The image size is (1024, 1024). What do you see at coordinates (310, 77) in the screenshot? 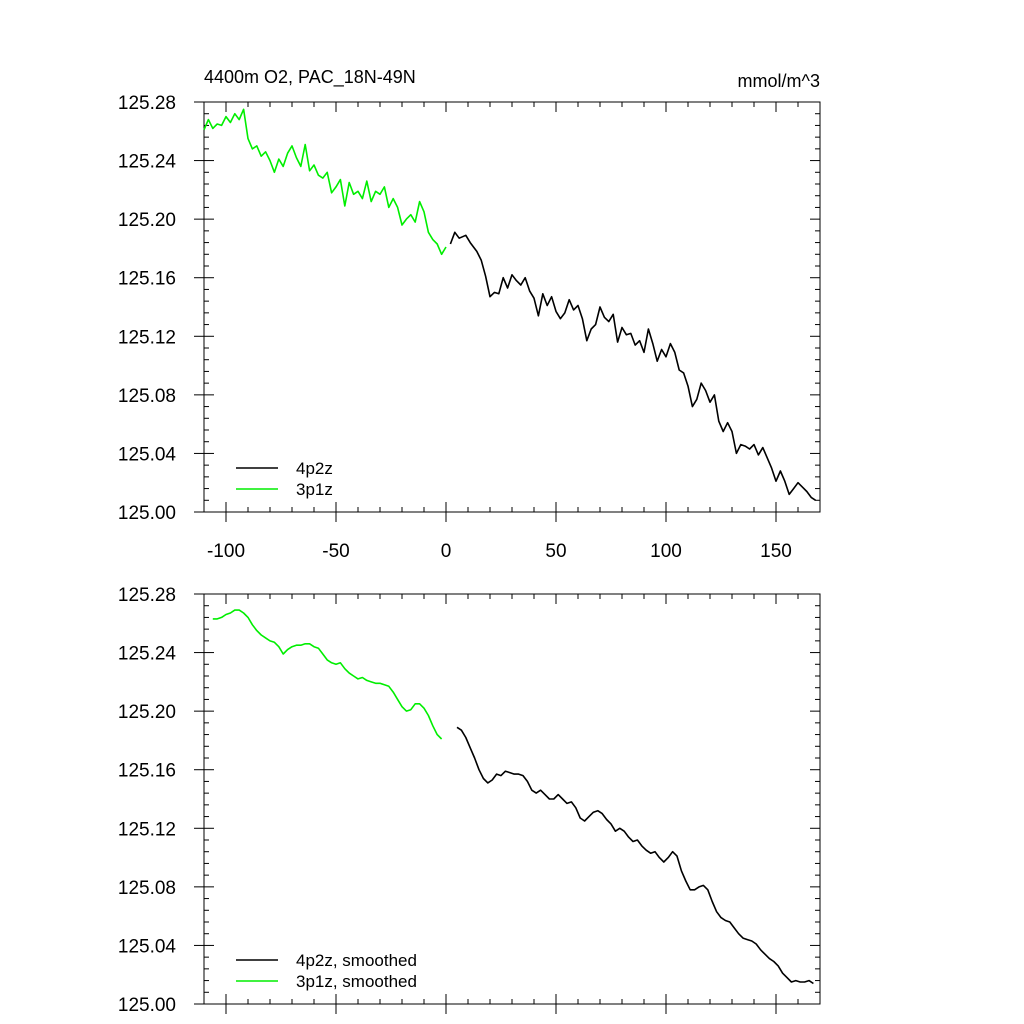
I see `chart-title: 4400m O2, PAC_18N-49N` at bounding box center [310, 77].